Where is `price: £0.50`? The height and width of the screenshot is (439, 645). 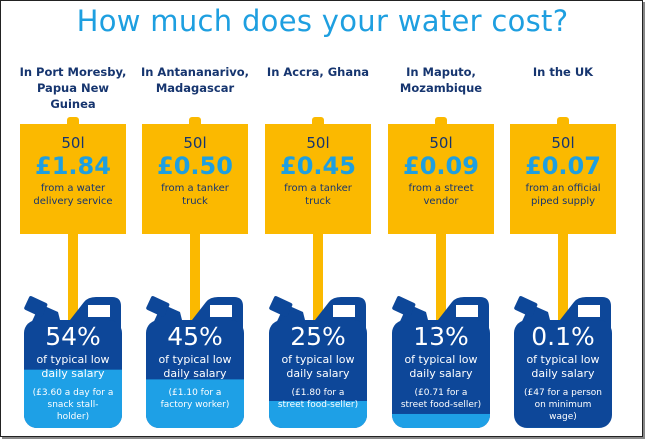
price: £0.50 is located at coordinates (195, 166).